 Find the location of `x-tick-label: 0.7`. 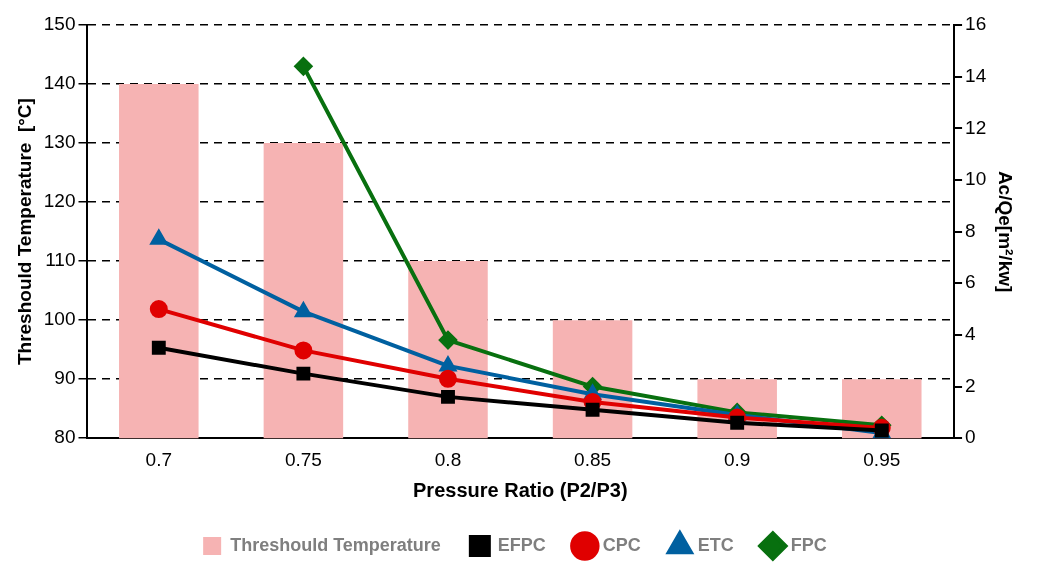

x-tick-label: 0.7 is located at coordinates (159, 459).